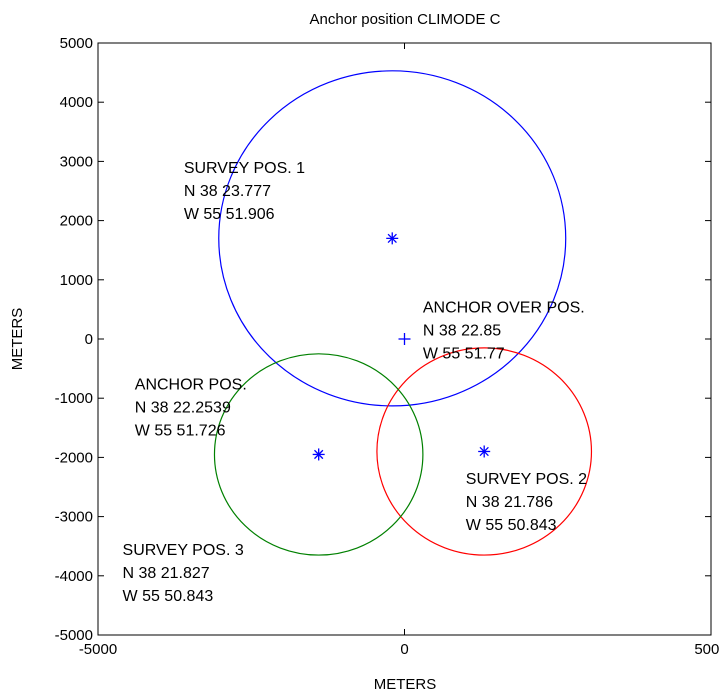 The height and width of the screenshot is (694, 719). What do you see at coordinates (180, 430) in the screenshot?
I see `annotation-line: W 55 51.726` at bounding box center [180, 430].